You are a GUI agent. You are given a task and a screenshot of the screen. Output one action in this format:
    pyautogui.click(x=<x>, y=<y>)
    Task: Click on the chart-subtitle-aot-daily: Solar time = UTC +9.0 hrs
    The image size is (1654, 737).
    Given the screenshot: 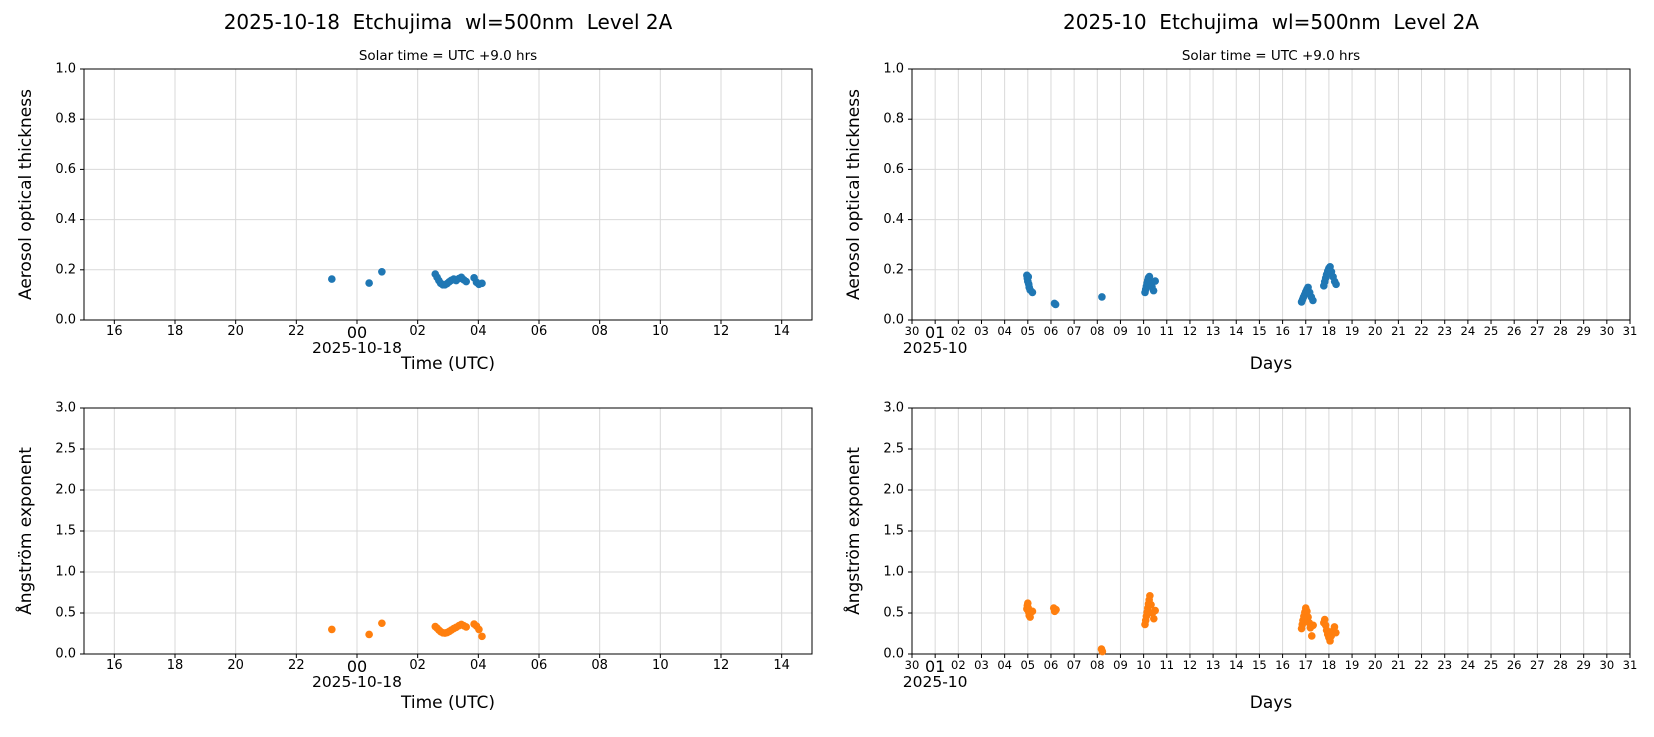 What is the action you would take?
    pyautogui.click(x=448, y=56)
    